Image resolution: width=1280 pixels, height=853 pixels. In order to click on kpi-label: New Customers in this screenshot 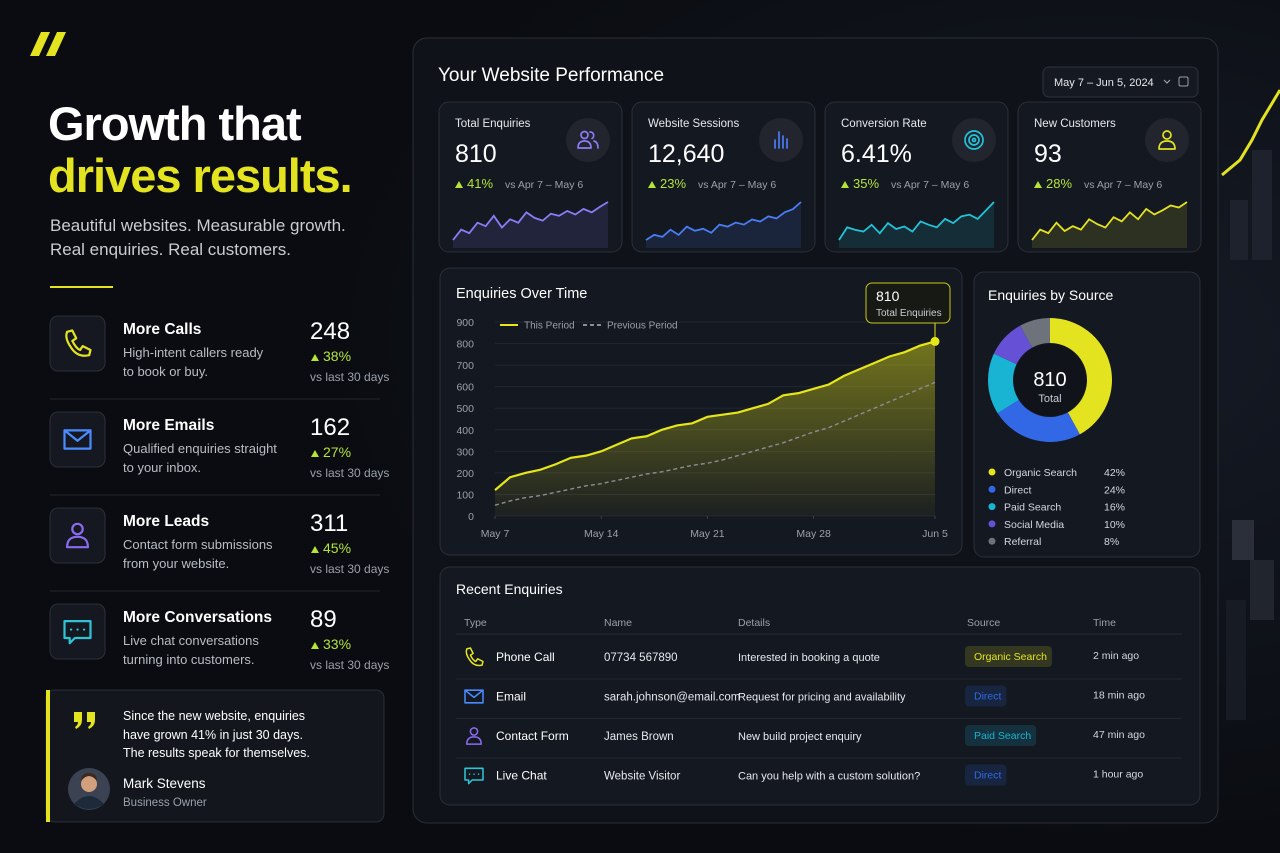, I will do `click(1075, 124)`.